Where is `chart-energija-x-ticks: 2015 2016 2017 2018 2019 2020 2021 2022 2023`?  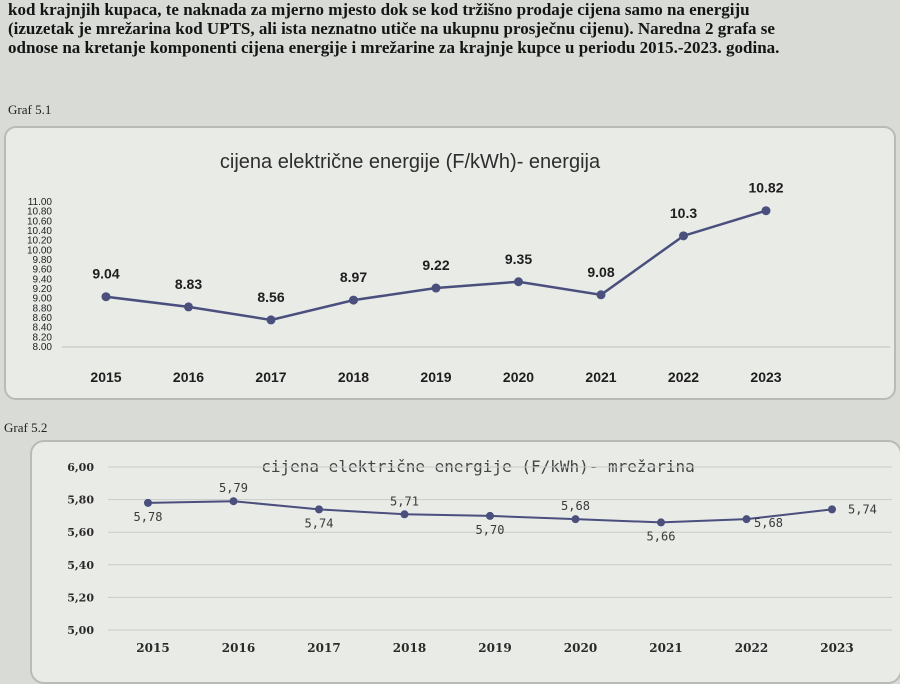
chart-energija-x-ticks: 2015 2016 2017 2018 2019 2020 2021 2022 2023 is located at coordinates (435, 377).